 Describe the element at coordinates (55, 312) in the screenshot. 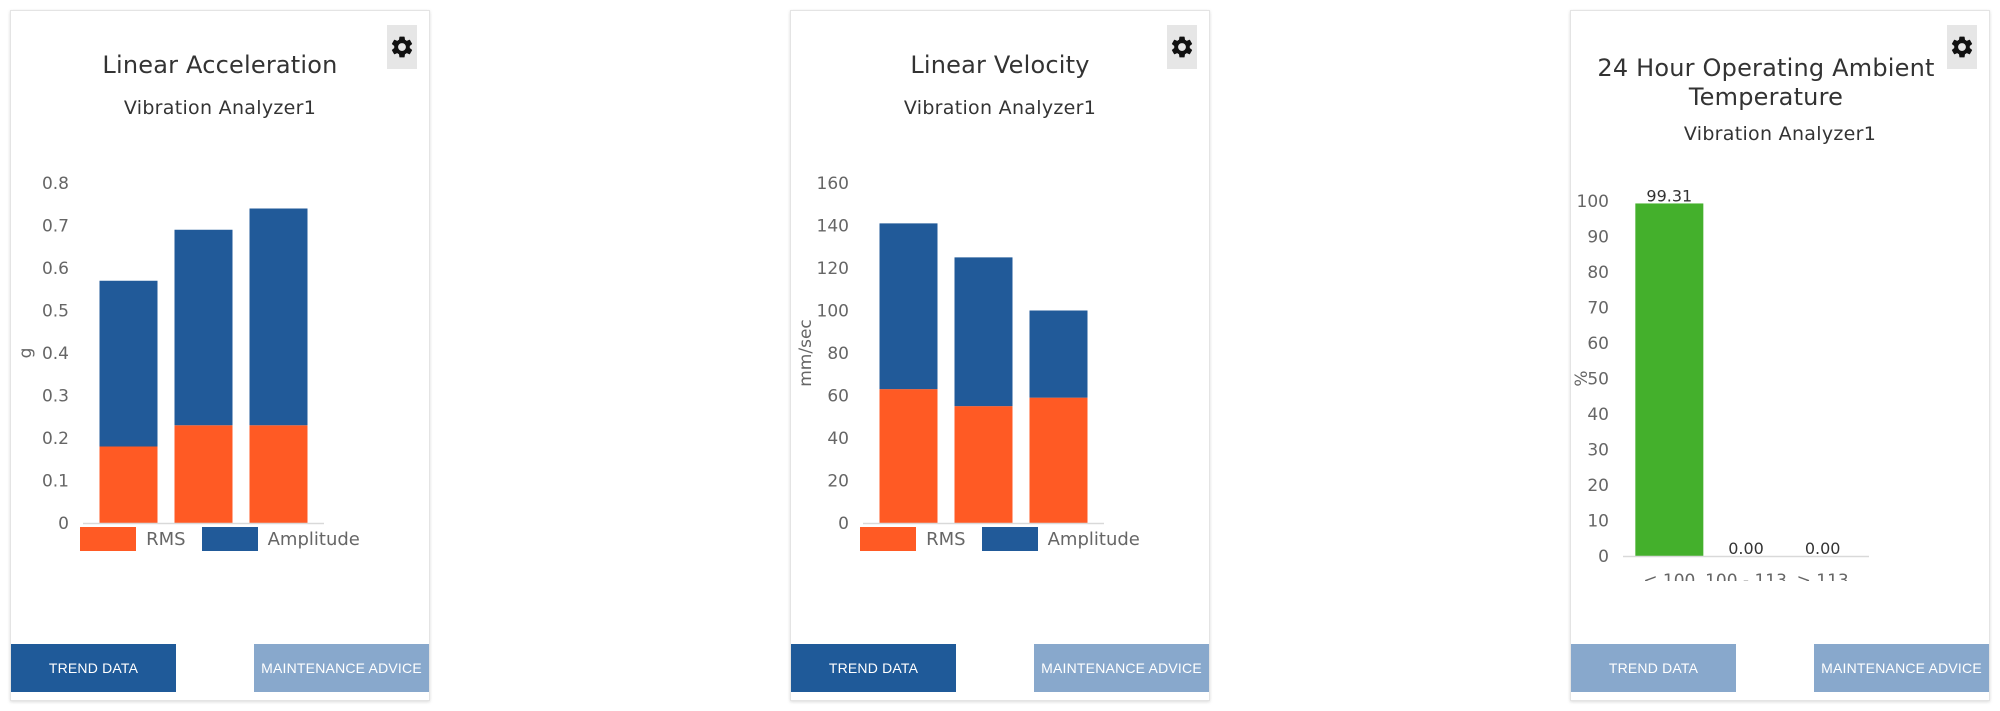

I see `y-tick-label: 0.5` at that location.